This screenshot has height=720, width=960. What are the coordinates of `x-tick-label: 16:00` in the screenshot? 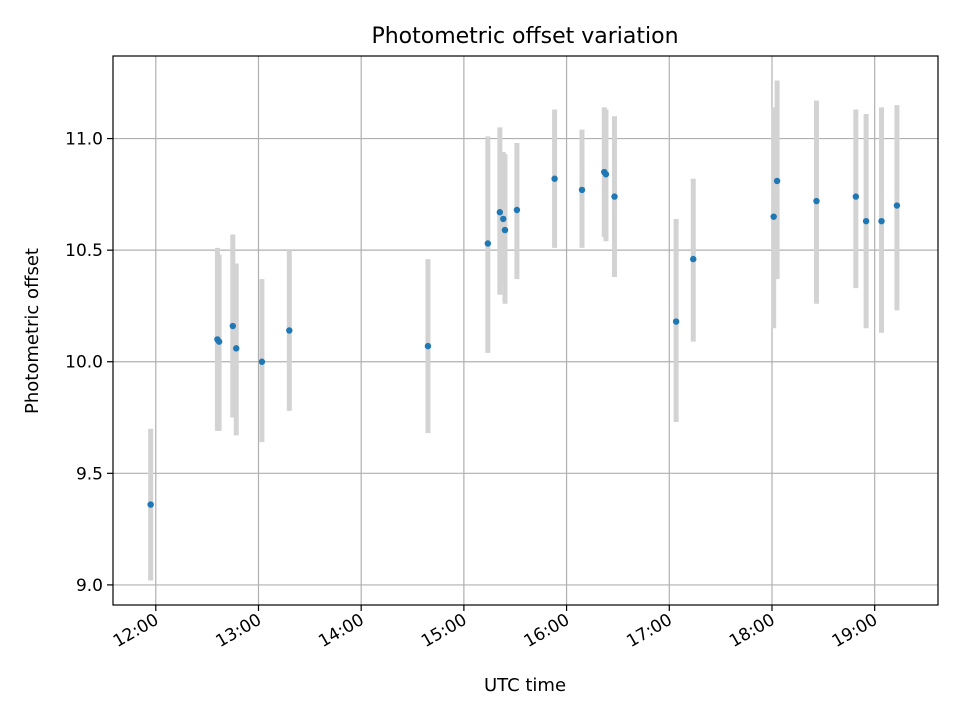 It's located at (547, 631).